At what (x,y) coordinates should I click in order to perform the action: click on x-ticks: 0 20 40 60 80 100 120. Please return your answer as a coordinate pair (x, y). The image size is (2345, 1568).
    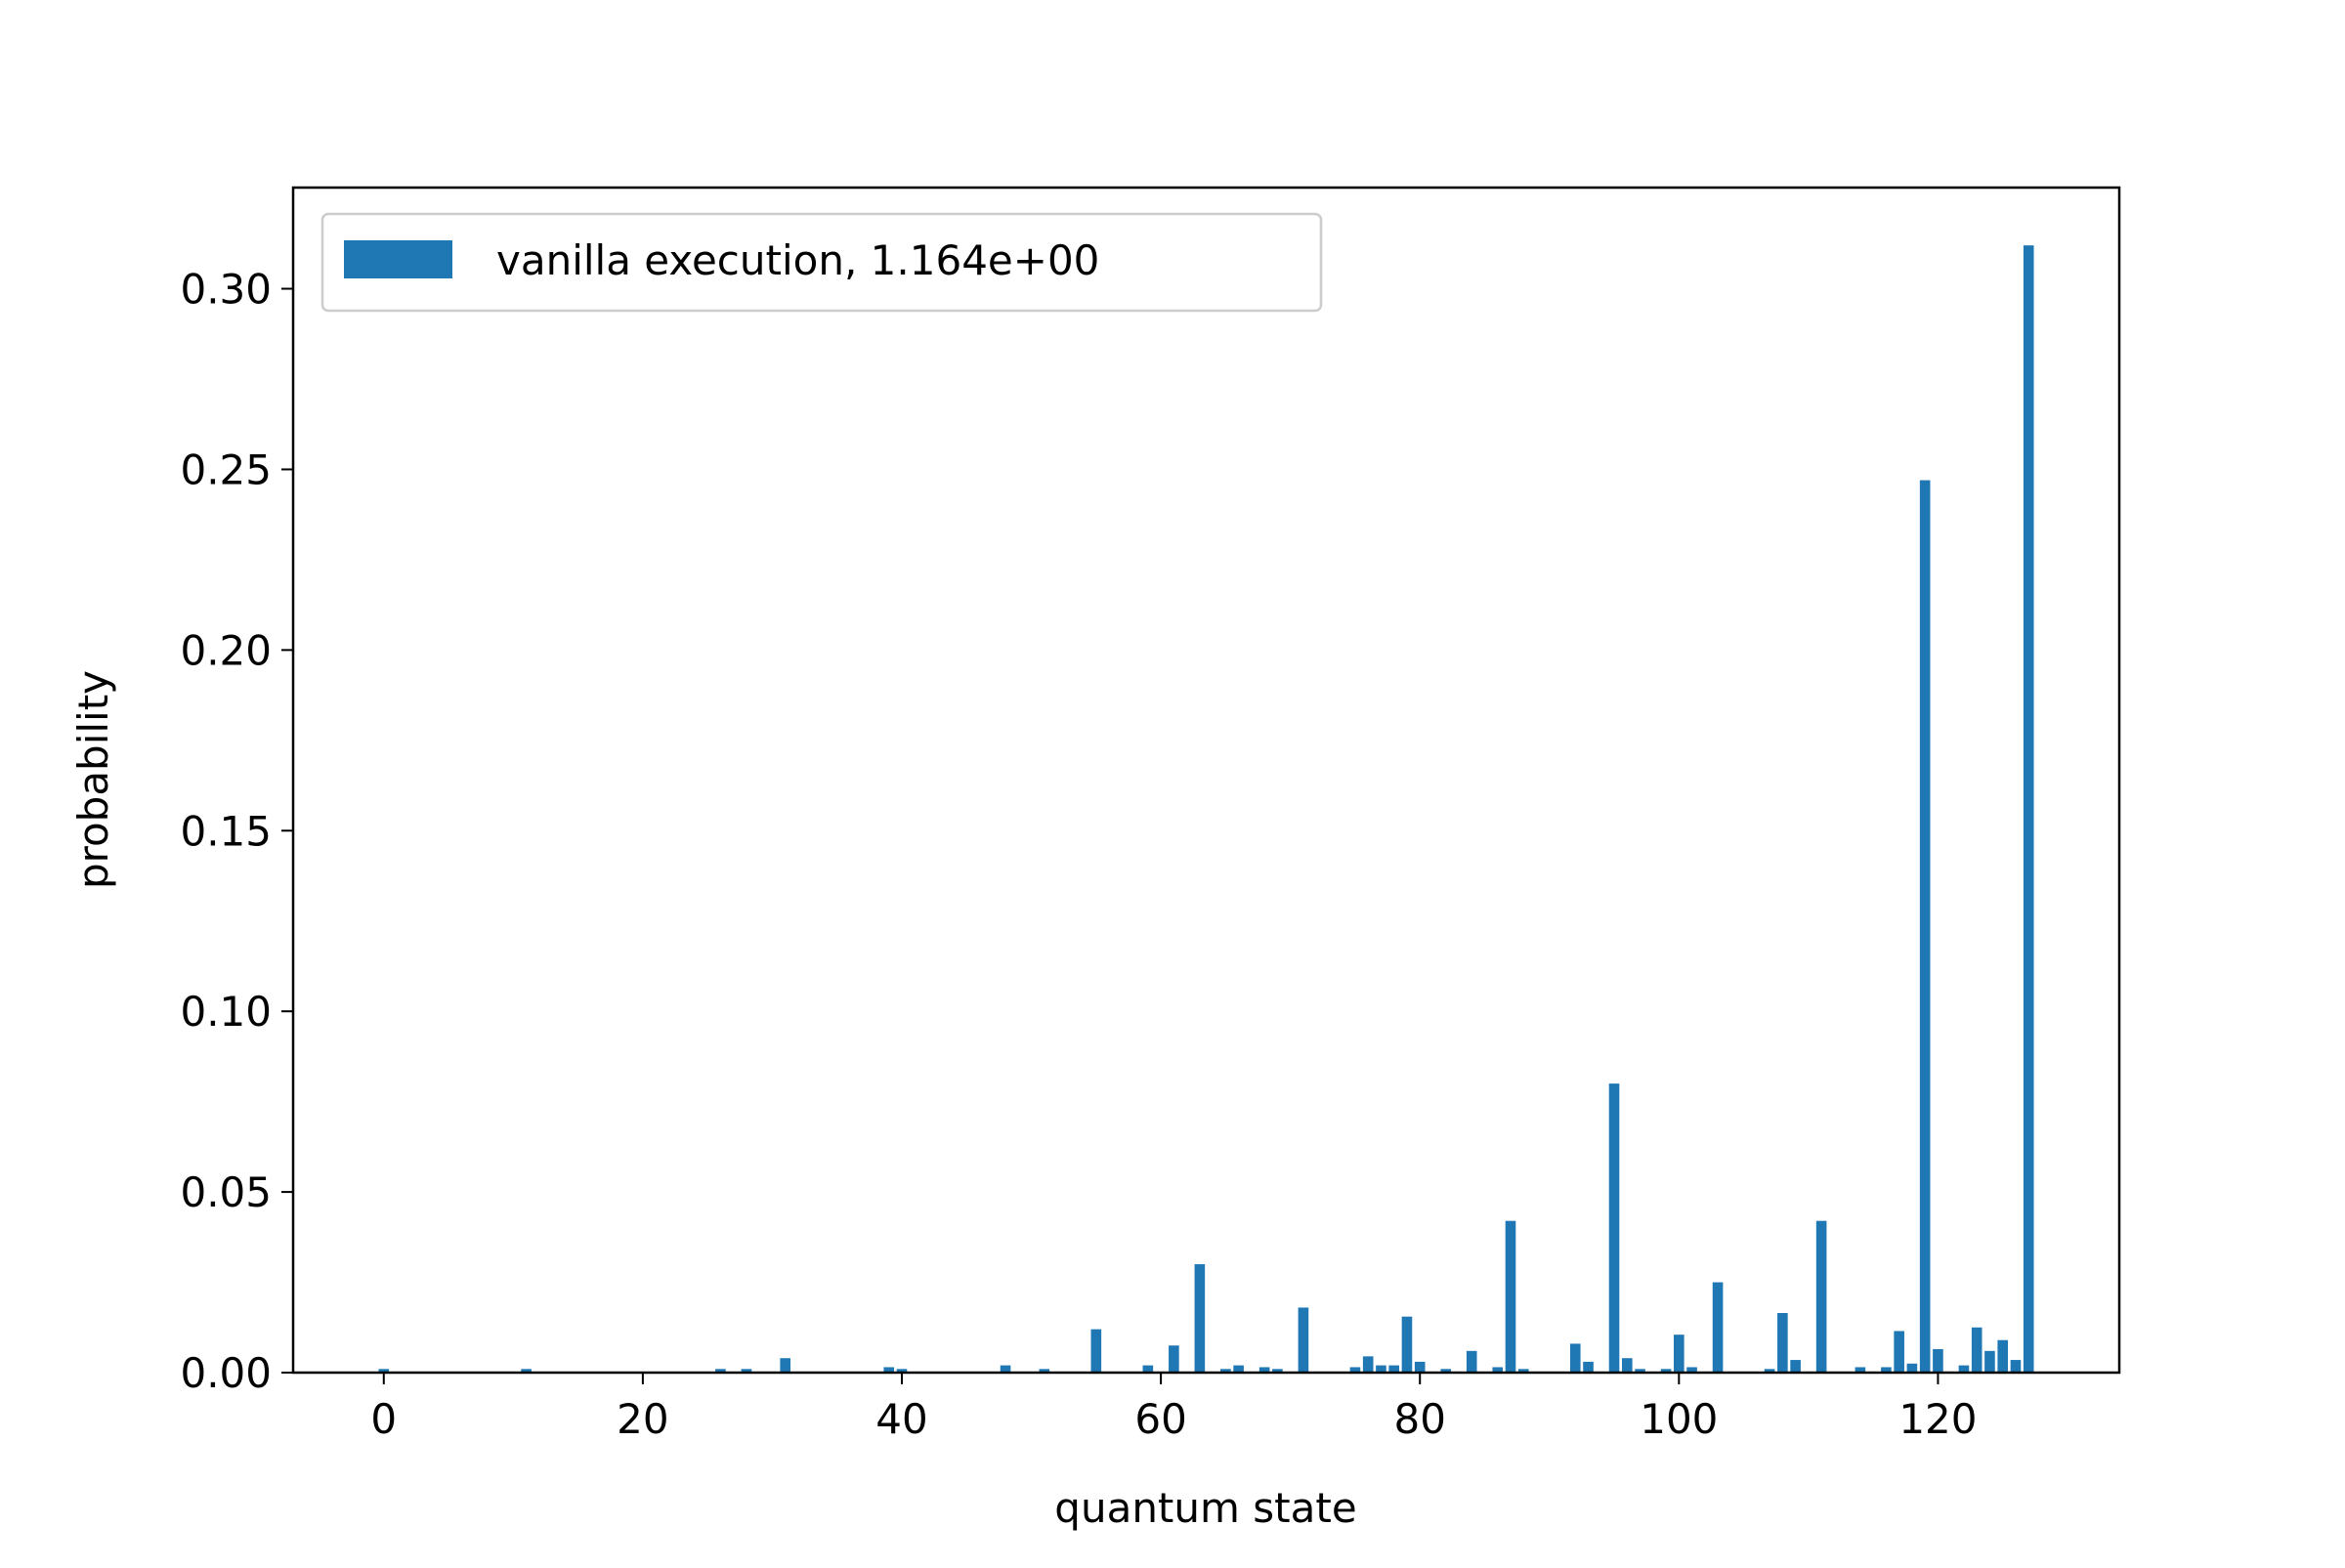
    Looking at the image, I should click on (1174, 1408).